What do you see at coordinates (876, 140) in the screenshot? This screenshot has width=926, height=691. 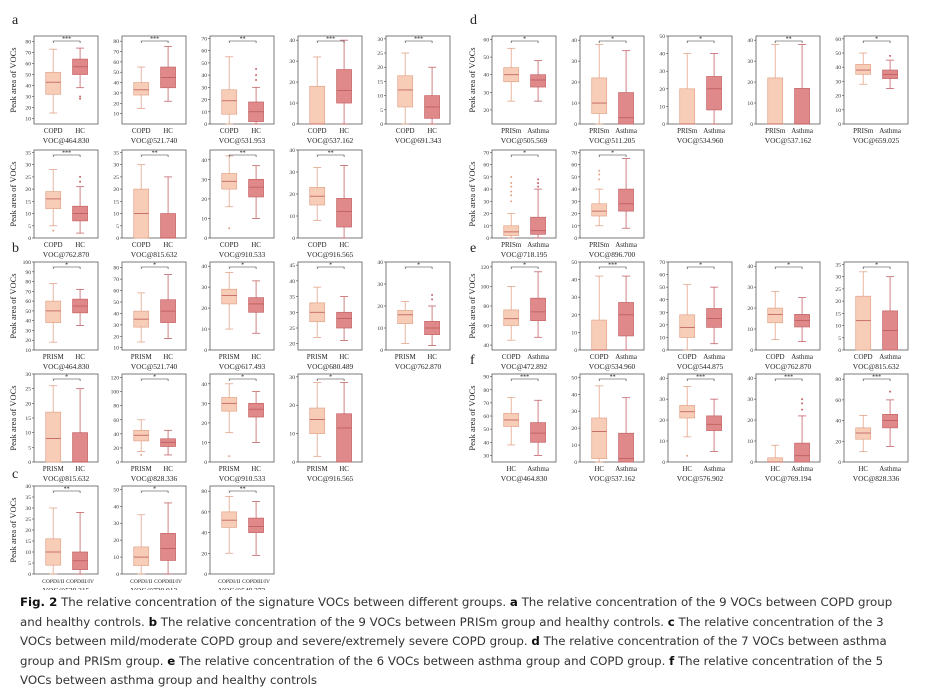 I see `voc-label: VOC@659.025` at bounding box center [876, 140].